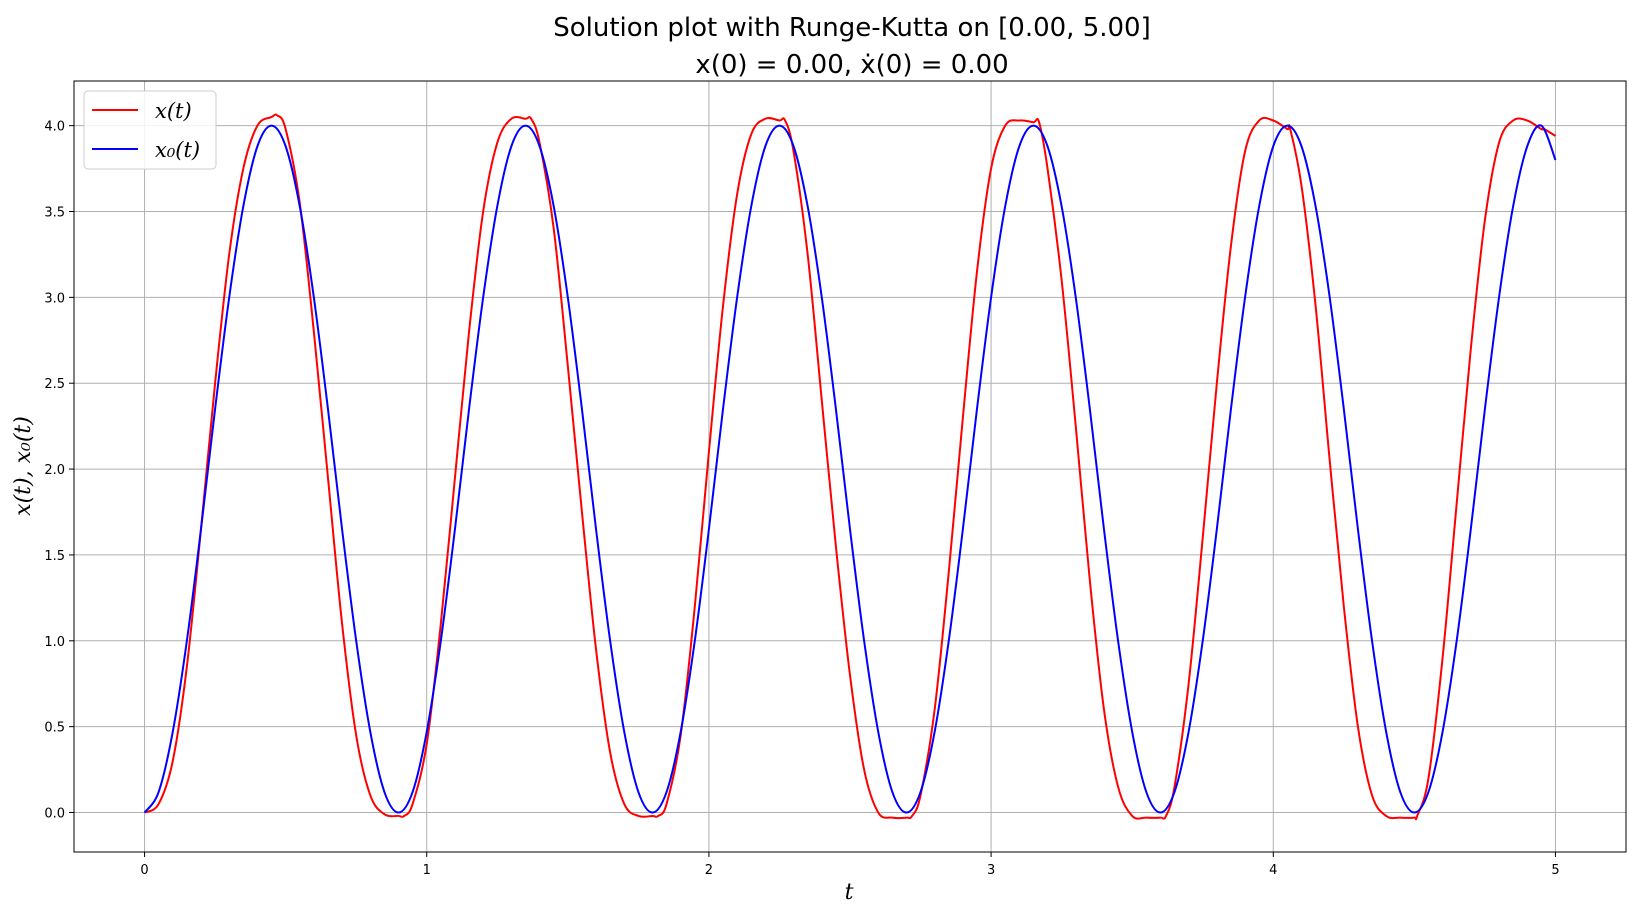  What do you see at coordinates (173, 111) in the screenshot?
I see `legend-label-x: x(t)` at bounding box center [173, 111].